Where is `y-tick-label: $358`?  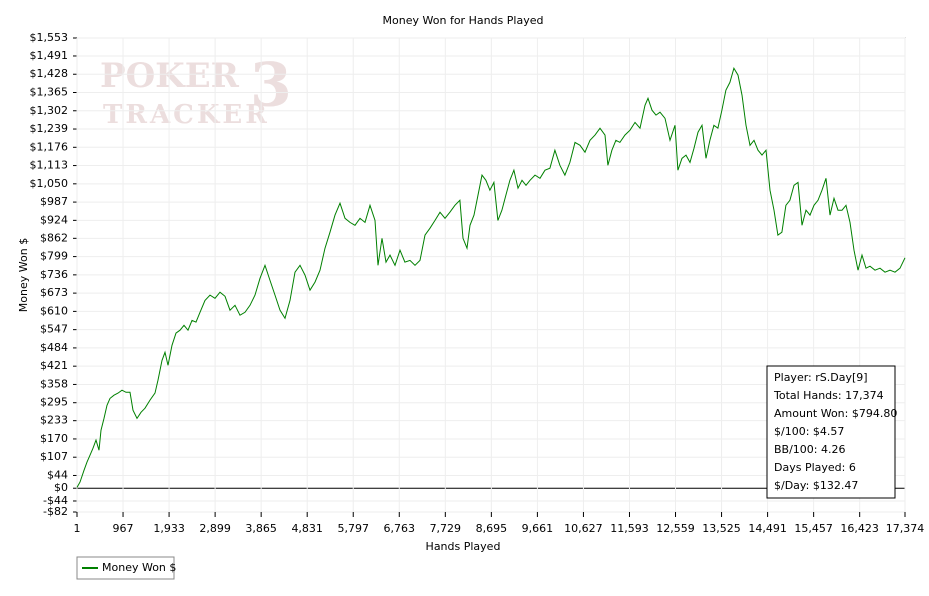
y-tick-label: $358 is located at coordinates (54, 383).